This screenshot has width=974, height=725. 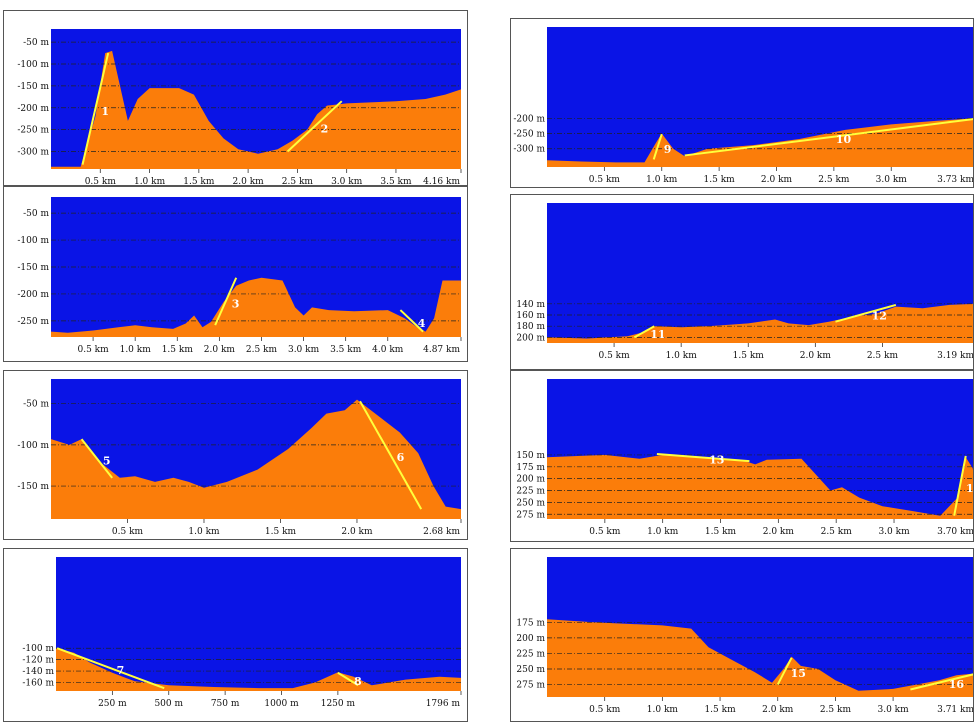 I want to click on y-tick-label: 140 m, so click(x=530, y=305).